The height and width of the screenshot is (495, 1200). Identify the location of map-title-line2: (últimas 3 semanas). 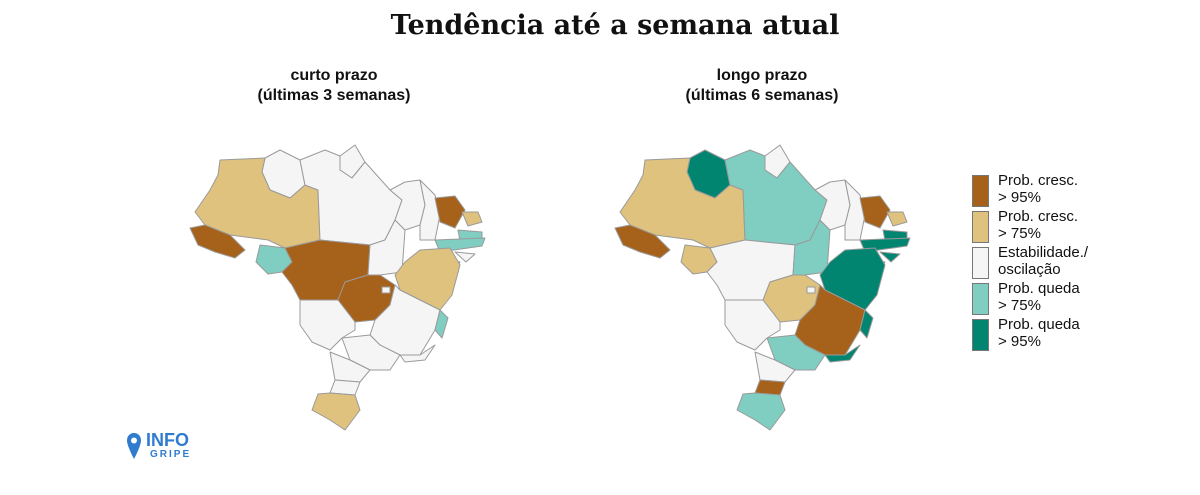
(334, 95).